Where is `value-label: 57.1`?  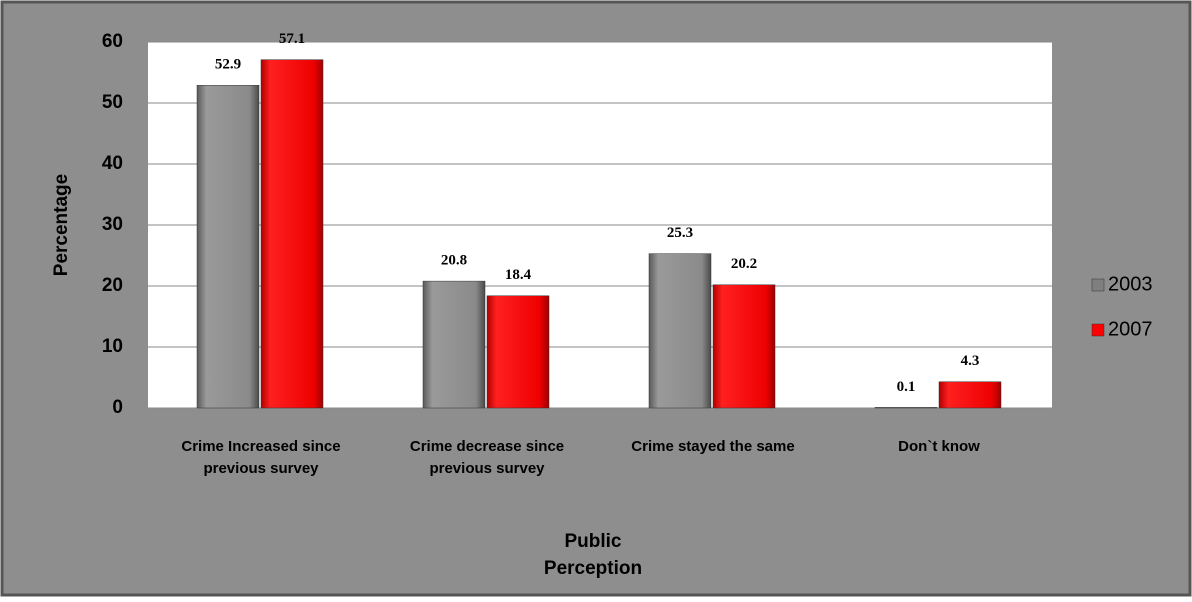 value-label: 57.1 is located at coordinates (292, 39).